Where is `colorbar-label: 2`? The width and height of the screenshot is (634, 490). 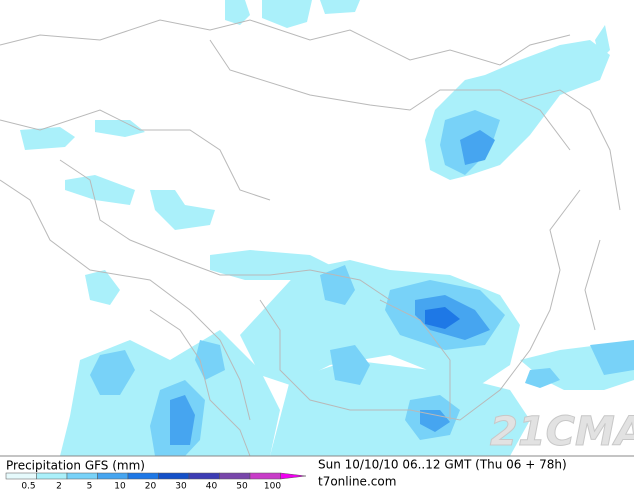 colorbar-label: 2 is located at coordinates (59, 486).